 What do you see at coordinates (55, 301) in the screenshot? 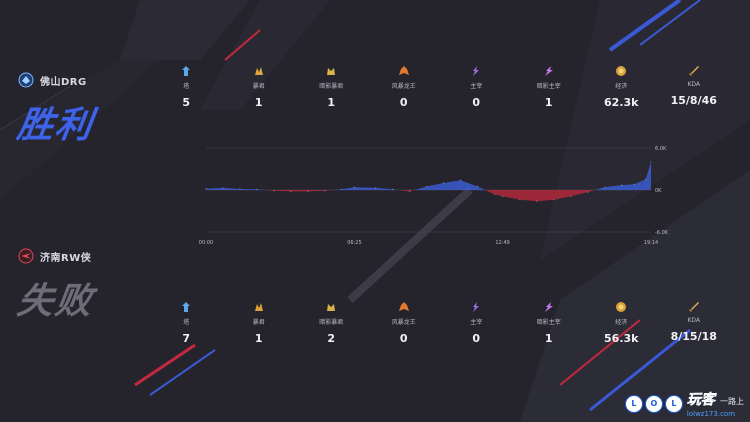
I see `lose-result-text: 失败` at bounding box center [55, 301].